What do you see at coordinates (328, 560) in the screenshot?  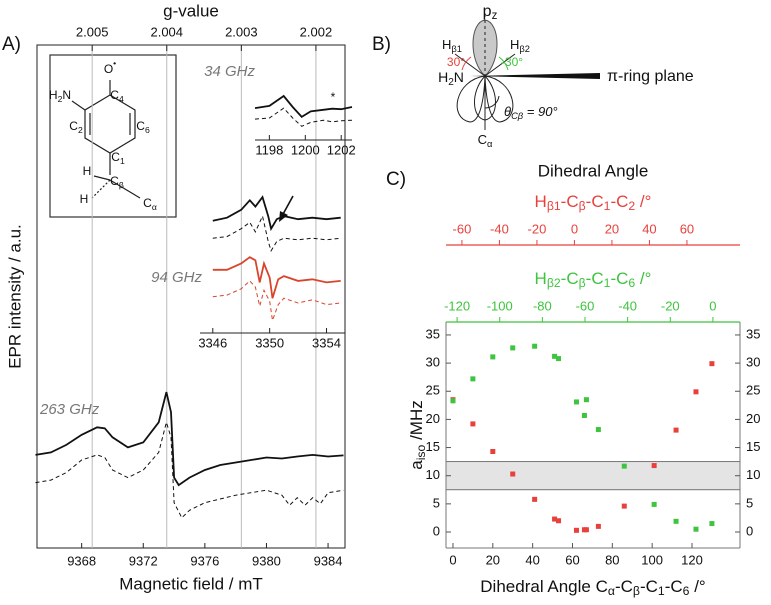 I see `x-tick-label: 9384` at bounding box center [328, 560].